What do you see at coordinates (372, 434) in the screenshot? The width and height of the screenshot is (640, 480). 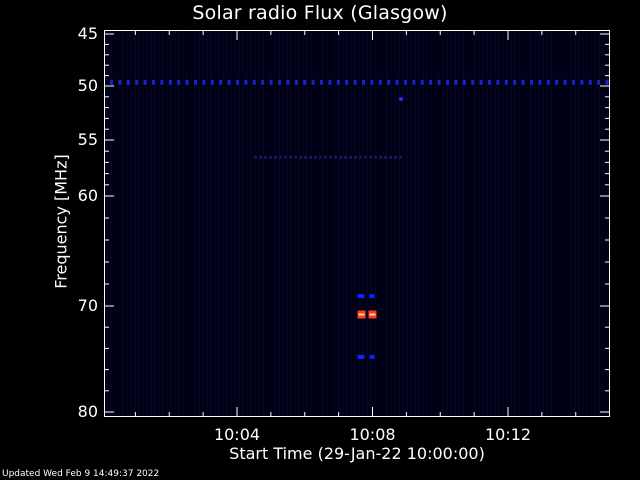 I see `x-tick-label: 10:08` at bounding box center [372, 434].